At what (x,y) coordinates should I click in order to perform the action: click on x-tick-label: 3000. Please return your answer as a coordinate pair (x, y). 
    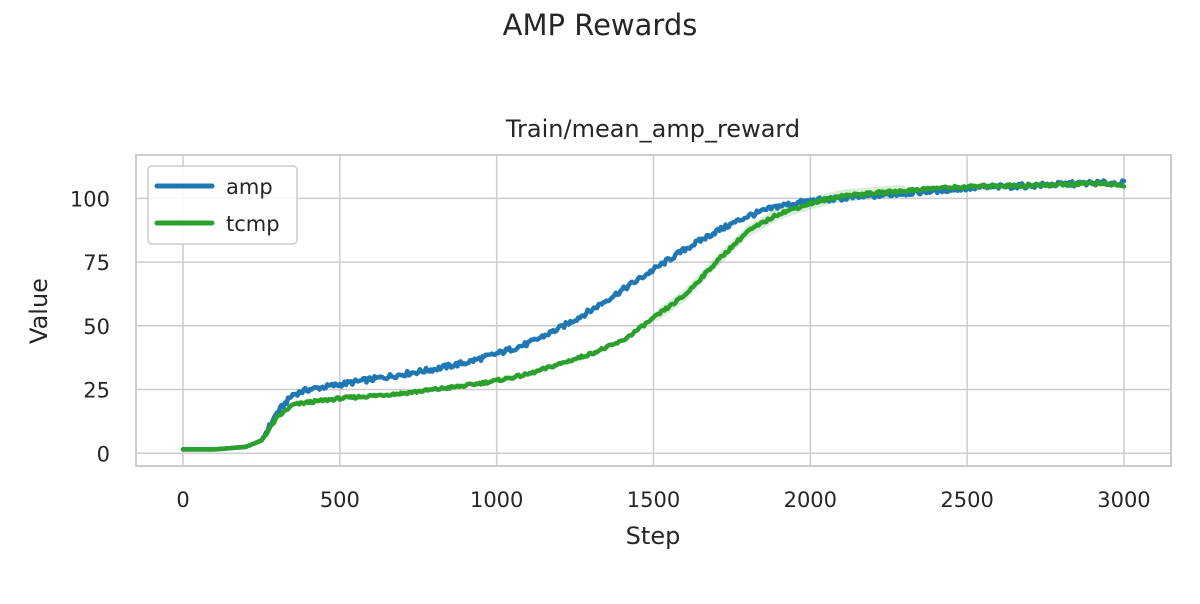
    Looking at the image, I should click on (1123, 500).